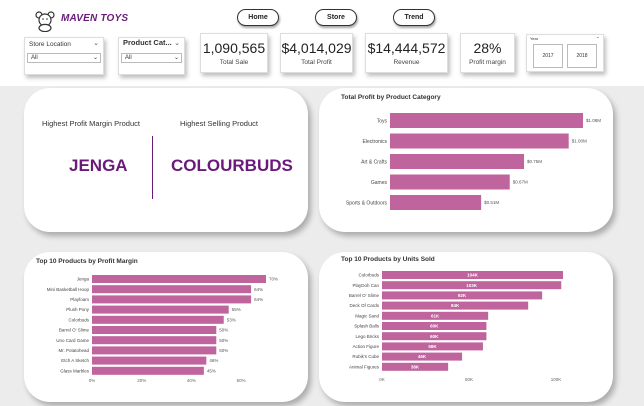 This screenshot has width=644, height=406. I want to click on total-profit-card: $4,014,029 Total Profit, so click(316, 53).